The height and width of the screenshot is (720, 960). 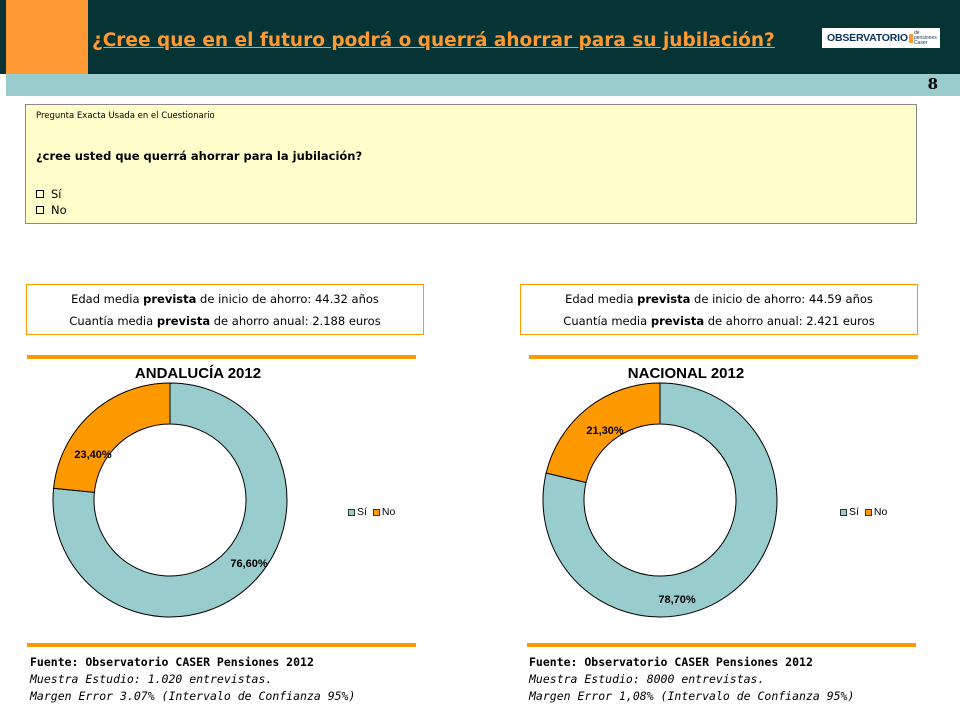 I want to click on option-label: No, so click(x=59, y=210).